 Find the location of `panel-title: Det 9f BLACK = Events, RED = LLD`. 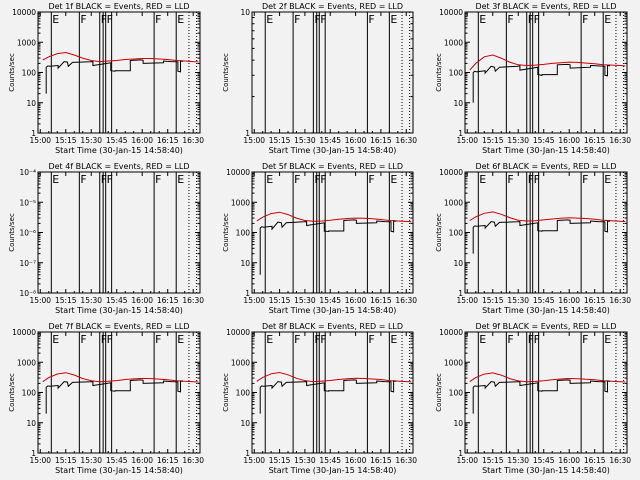

panel-title: Det 9f BLACK = Events, RED = LLD is located at coordinates (545, 326).